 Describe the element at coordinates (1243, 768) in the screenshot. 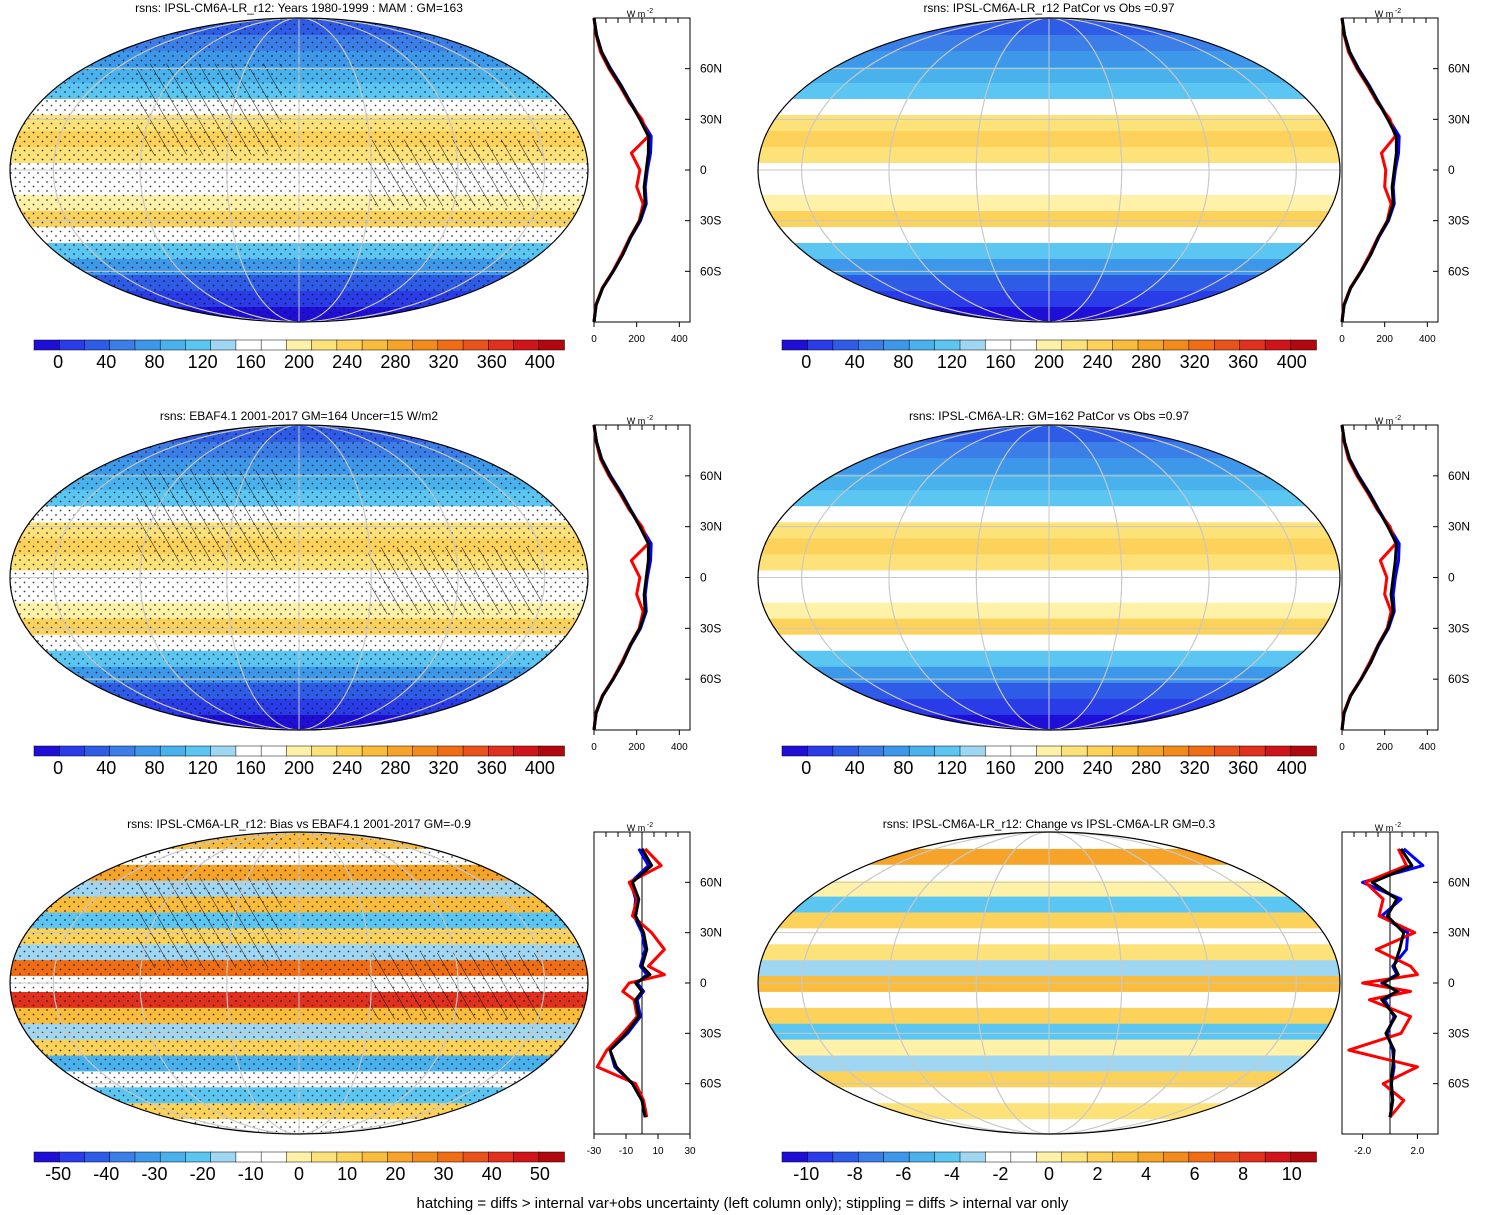

I see `colorbar-tick-label: 360` at that location.